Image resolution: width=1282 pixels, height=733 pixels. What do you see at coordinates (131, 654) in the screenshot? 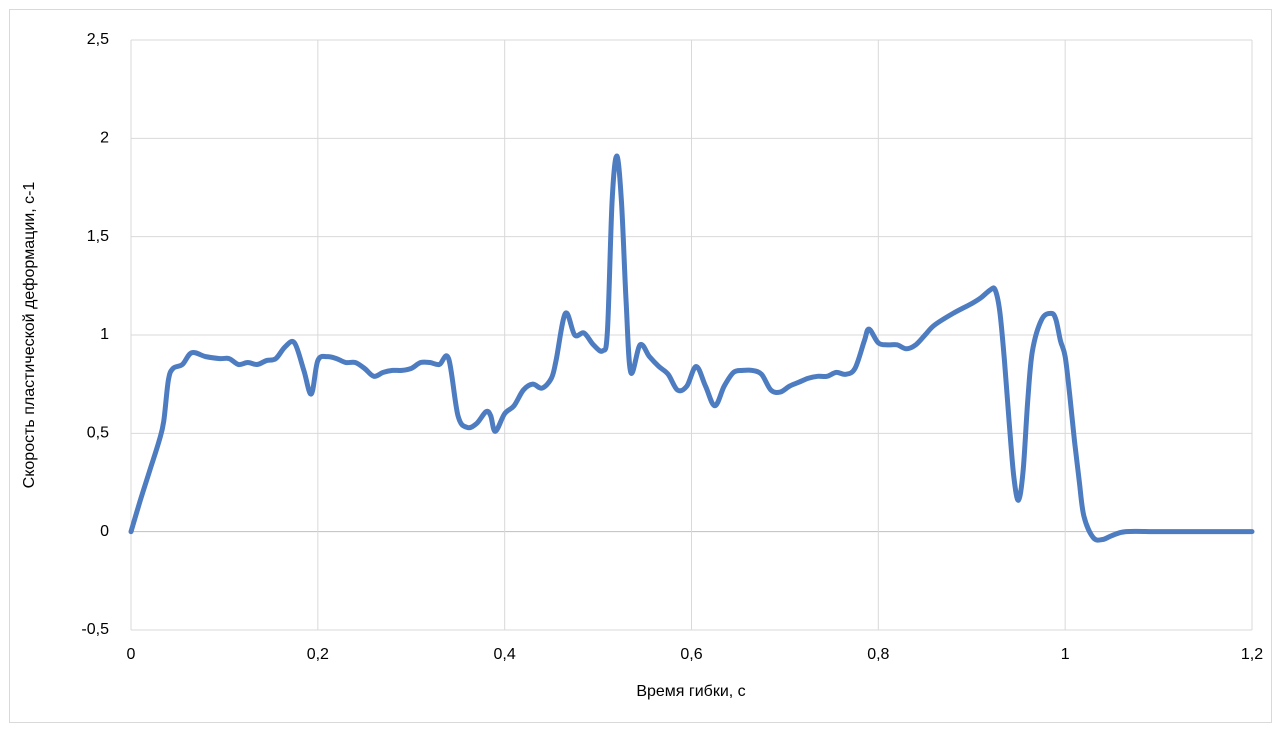
I see `x-tick-label: 0` at bounding box center [131, 654].